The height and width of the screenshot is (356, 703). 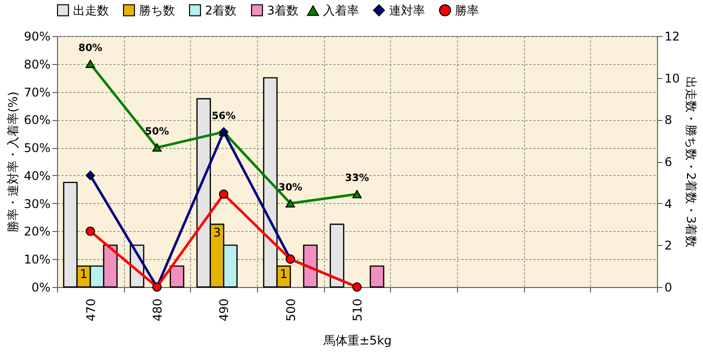 What do you see at coordinates (357, 178) in the screenshot?
I see `data-label: 33%` at bounding box center [357, 178].